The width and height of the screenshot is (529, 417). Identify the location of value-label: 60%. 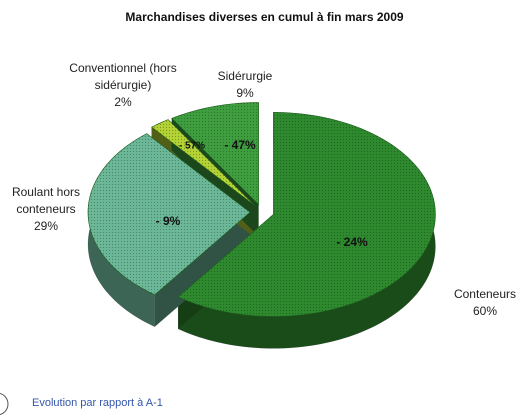
(485, 311).